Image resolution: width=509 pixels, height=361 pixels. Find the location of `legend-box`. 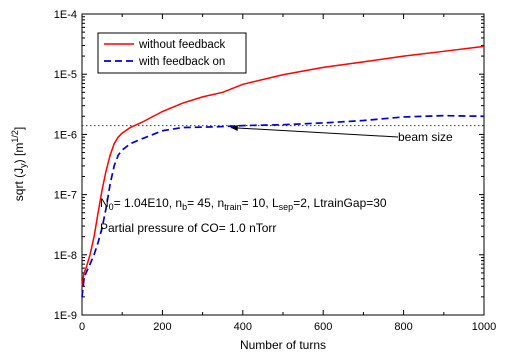

legend-box is located at coordinates (172, 53).